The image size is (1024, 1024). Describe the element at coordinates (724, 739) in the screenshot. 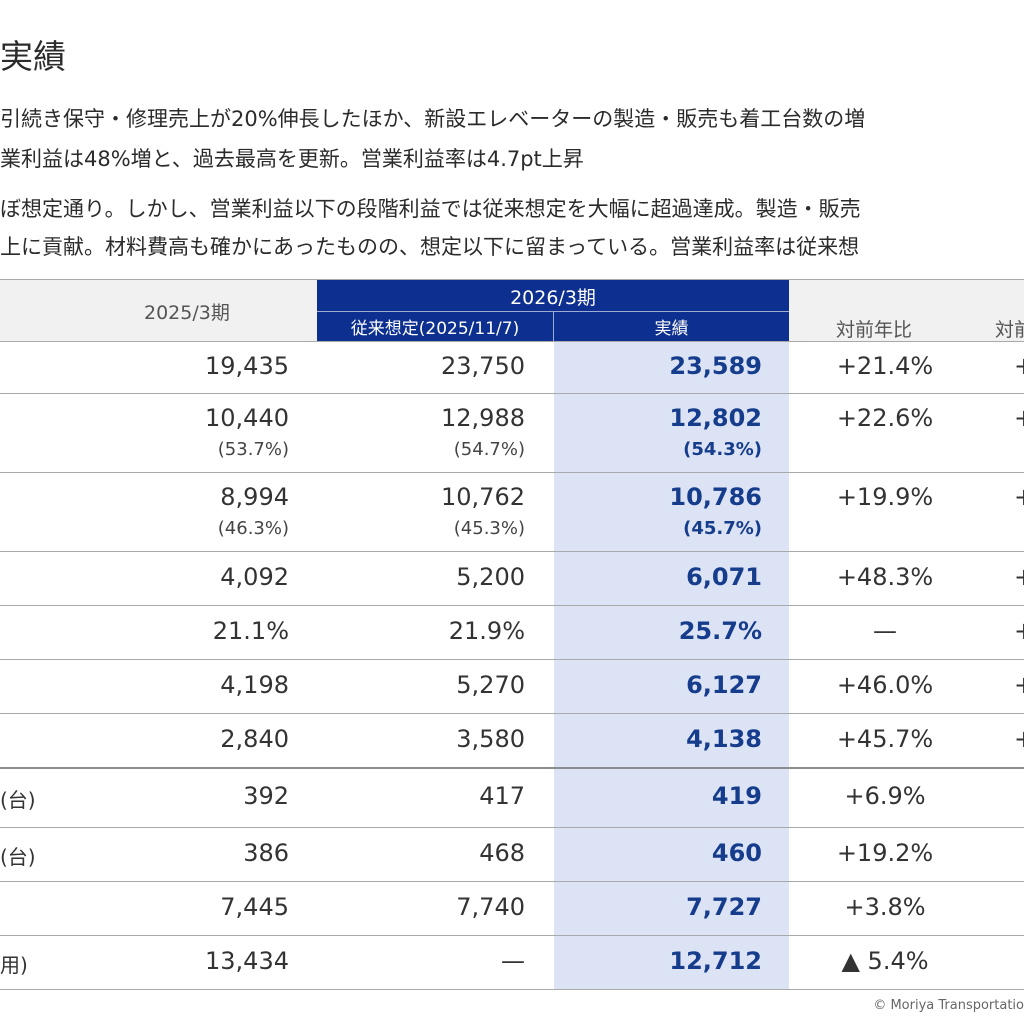

I see `cell-actual: 4,138` at that location.